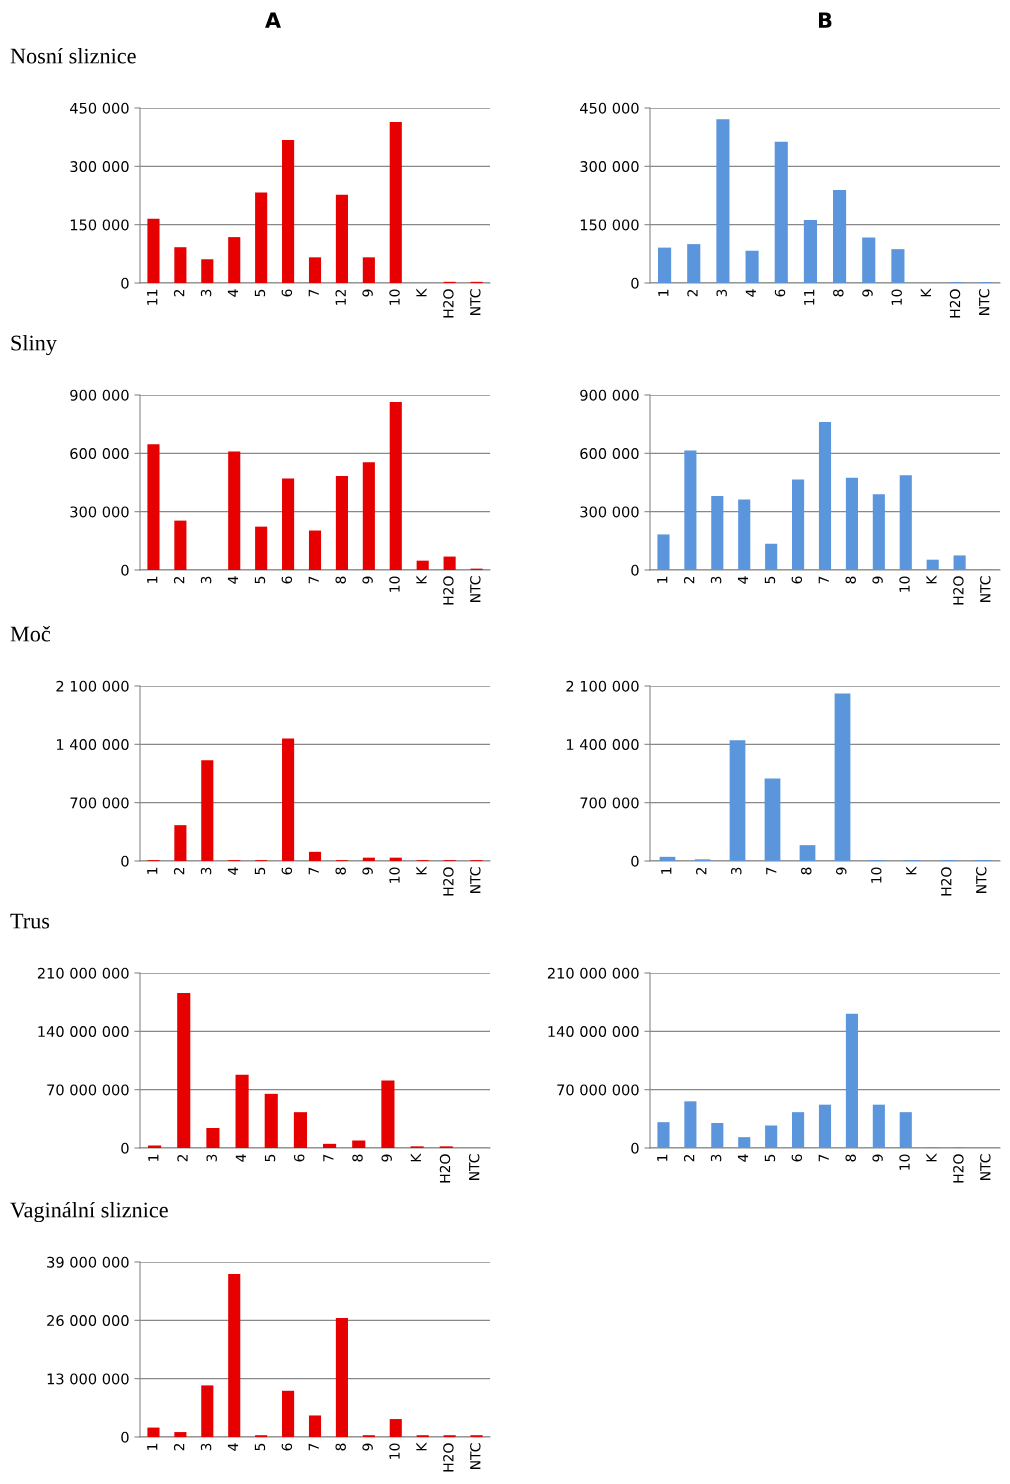  I want to click on x-tick-label: 11, so click(809, 297).